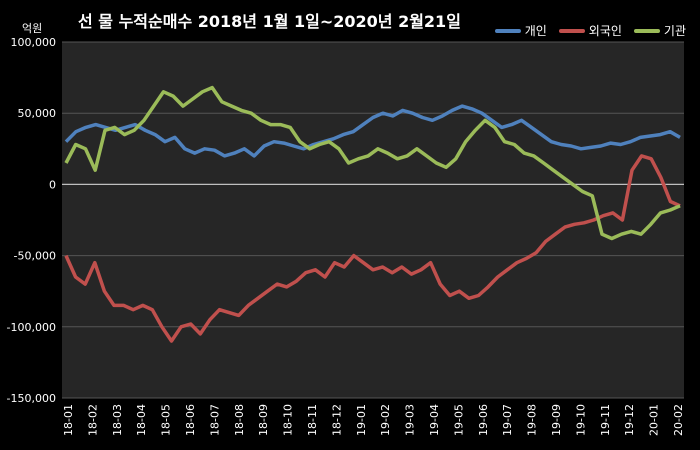 This screenshot has height=450, width=700. Describe the element at coordinates (361, 420) in the screenshot. I see `x-tick-label: 19-01` at that location.